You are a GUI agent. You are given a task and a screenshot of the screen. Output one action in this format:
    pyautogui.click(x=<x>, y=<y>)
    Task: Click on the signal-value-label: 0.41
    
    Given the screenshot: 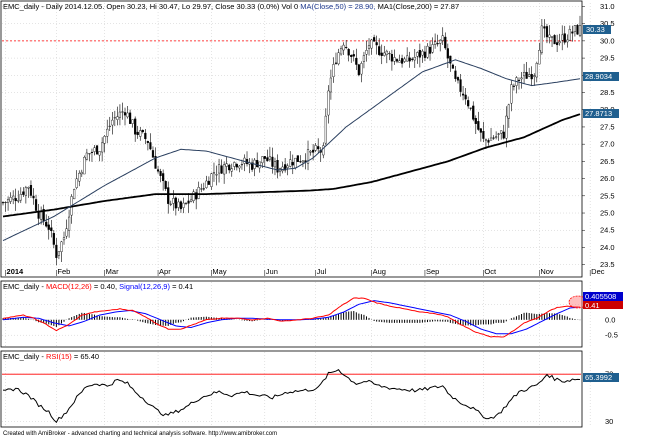 What is the action you would take?
    pyautogui.click(x=592, y=305)
    